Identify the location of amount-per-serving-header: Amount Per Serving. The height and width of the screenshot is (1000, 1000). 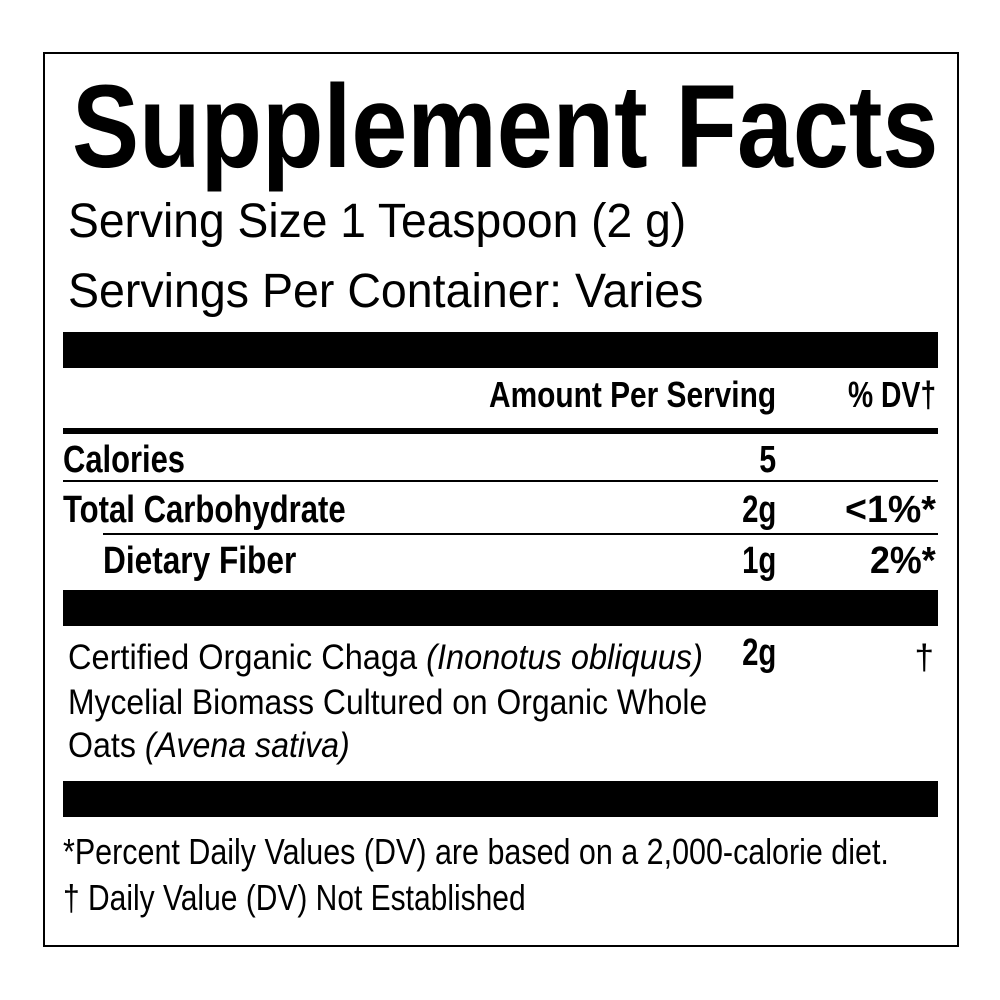
(632, 394).